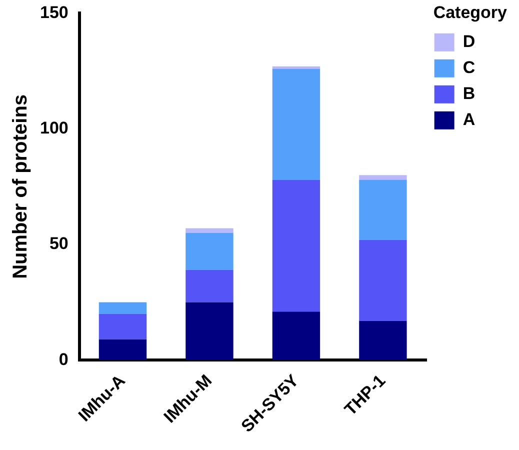 The height and width of the screenshot is (450, 519). Describe the element at coordinates (470, 12) in the screenshot. I see `legend-title: Category` at that location.